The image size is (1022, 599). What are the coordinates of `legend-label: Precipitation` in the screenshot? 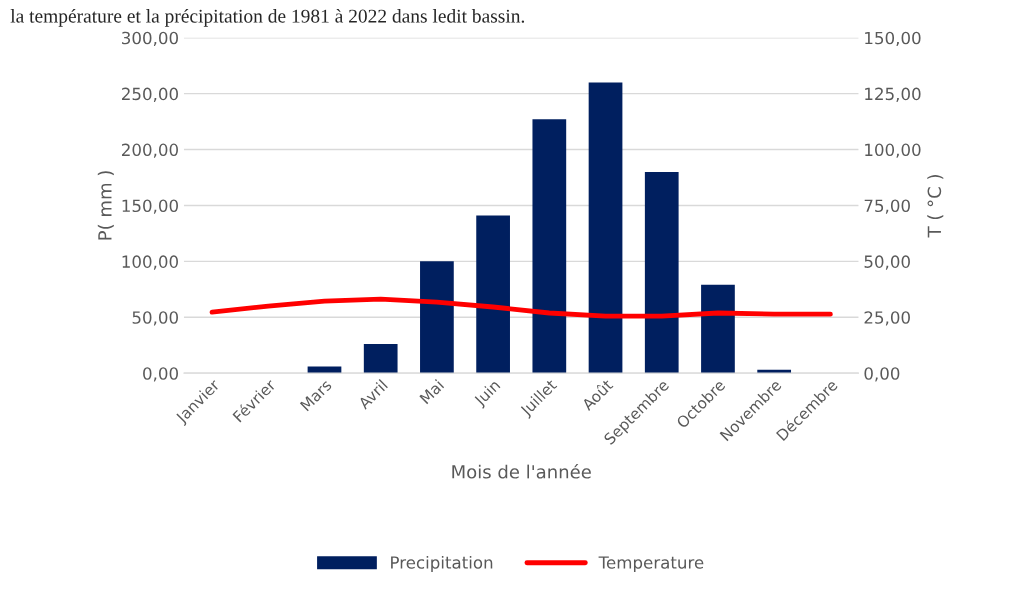 It's located at (442, 564).